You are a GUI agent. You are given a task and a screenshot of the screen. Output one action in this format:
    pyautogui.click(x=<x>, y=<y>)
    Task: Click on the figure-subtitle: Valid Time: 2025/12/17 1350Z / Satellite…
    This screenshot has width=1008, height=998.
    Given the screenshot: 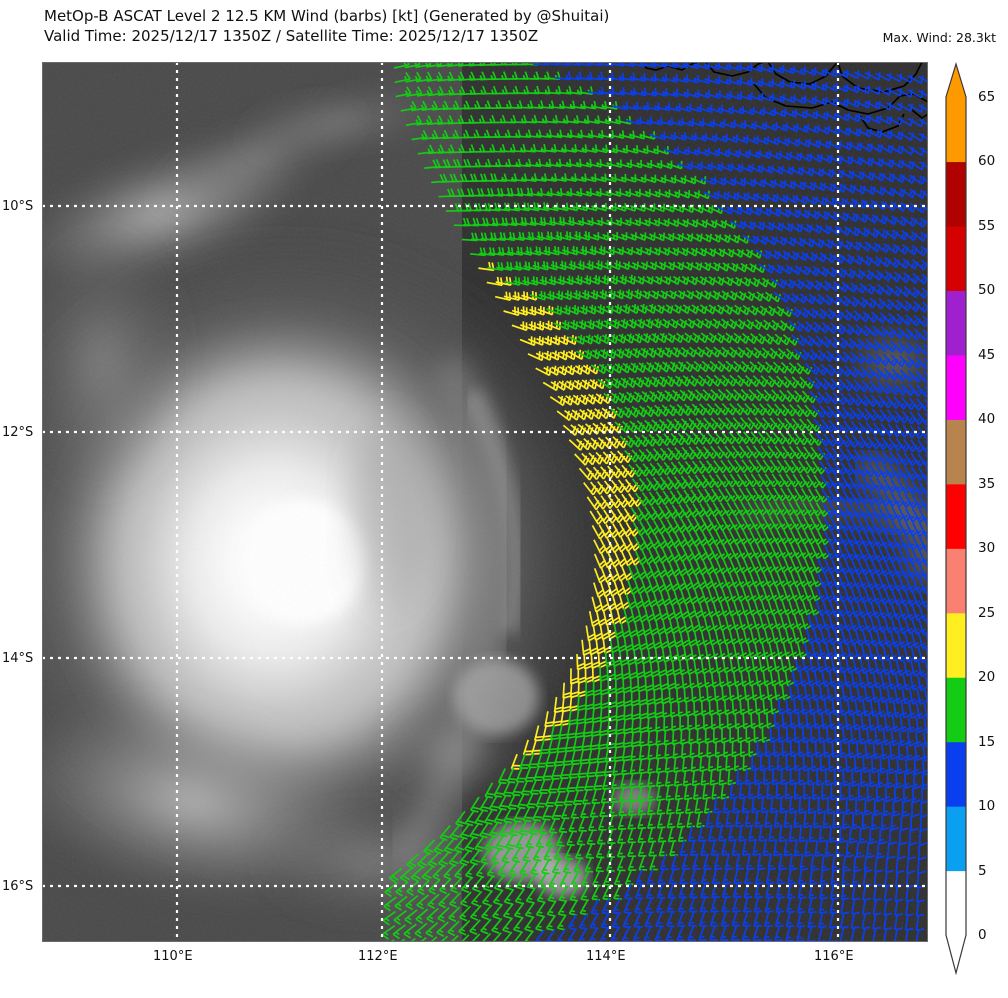 What is the action you would take?
    pyautogui.click(x=291, y=36)
    